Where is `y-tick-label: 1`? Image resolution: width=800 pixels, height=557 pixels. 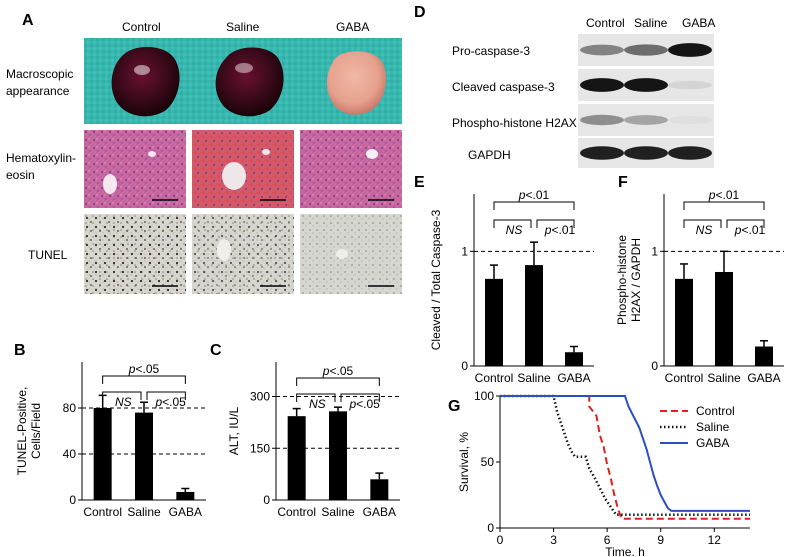
y-tick-label: 1 is located at coordinates (654, 251).